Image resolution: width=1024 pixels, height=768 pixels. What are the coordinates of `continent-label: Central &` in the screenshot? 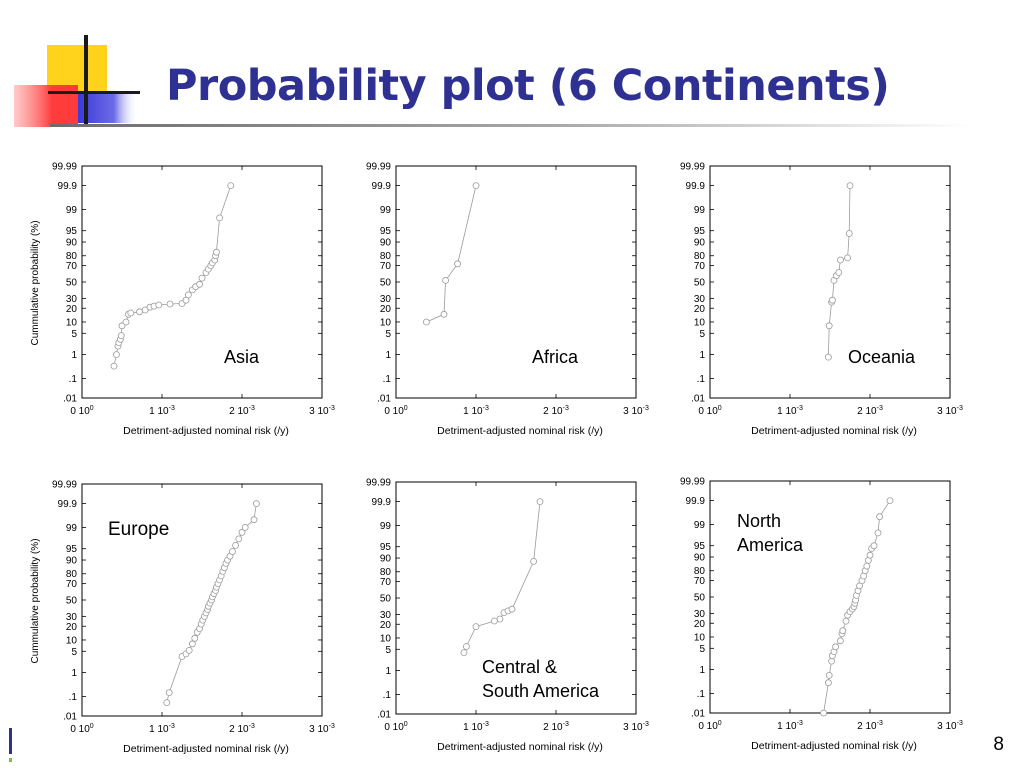 It's located at (519, 667).